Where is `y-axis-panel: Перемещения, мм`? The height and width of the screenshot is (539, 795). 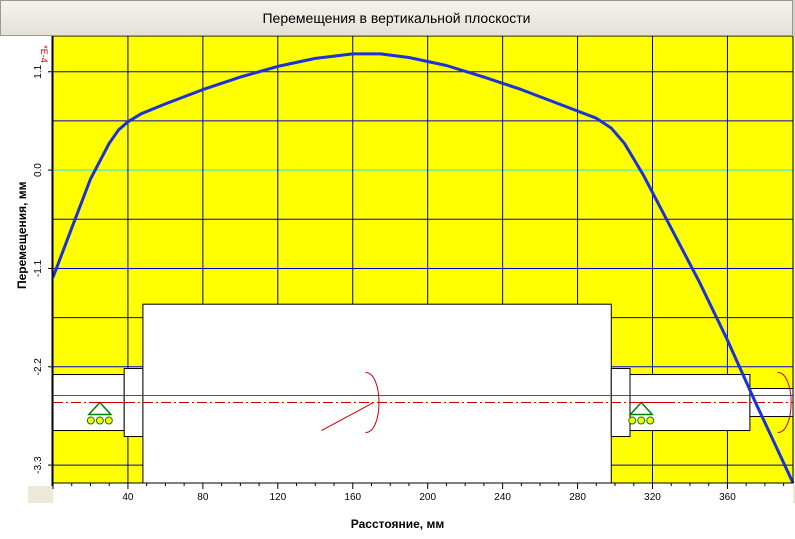
y-axis-panel: Перемещения, мм is located at coordinates (14, 269).